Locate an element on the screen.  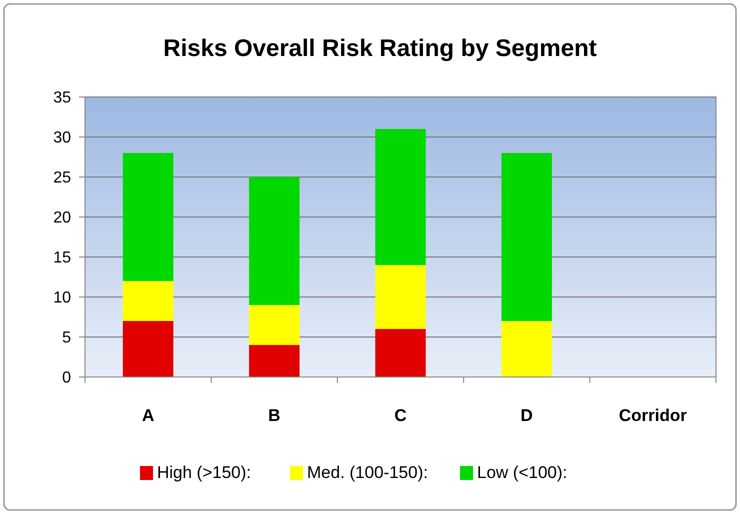
x-tick-label: D is located at coordinates (526, 415).